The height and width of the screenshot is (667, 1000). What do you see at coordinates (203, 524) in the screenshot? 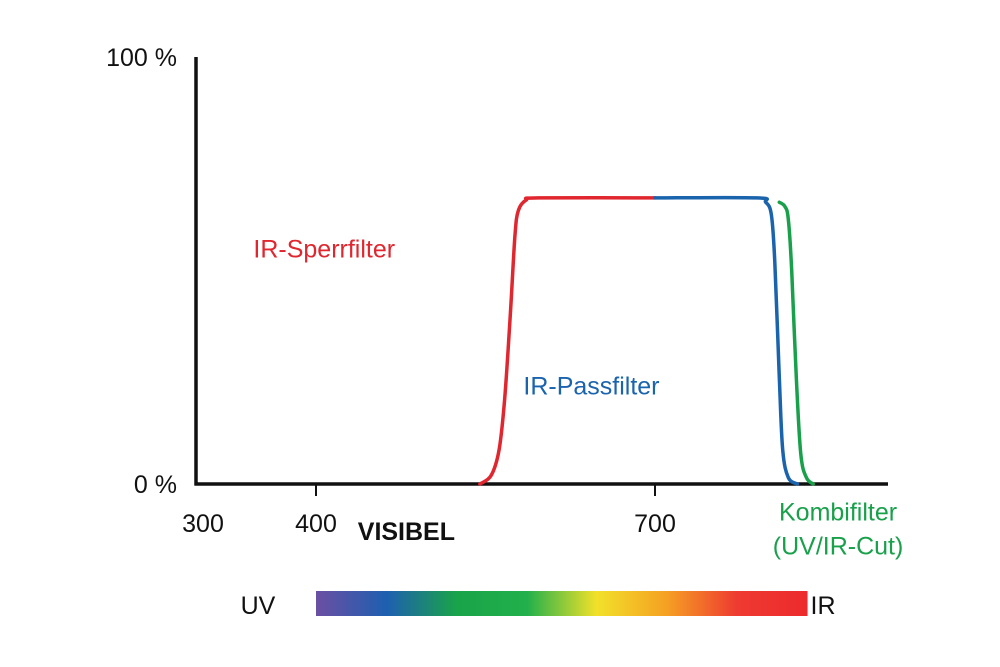
I see `x-tick-label: 300` at bounding box center [203, 524].